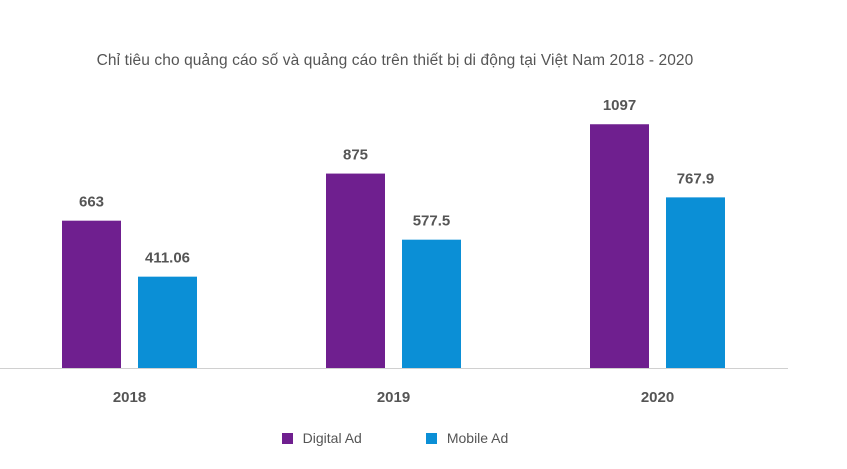 The height and width of the screenshot is (469, 847). Describe the element at coordinates (355, 155) in the screenshot. I see `data-label-digital-ad-2019: 875` at that location.